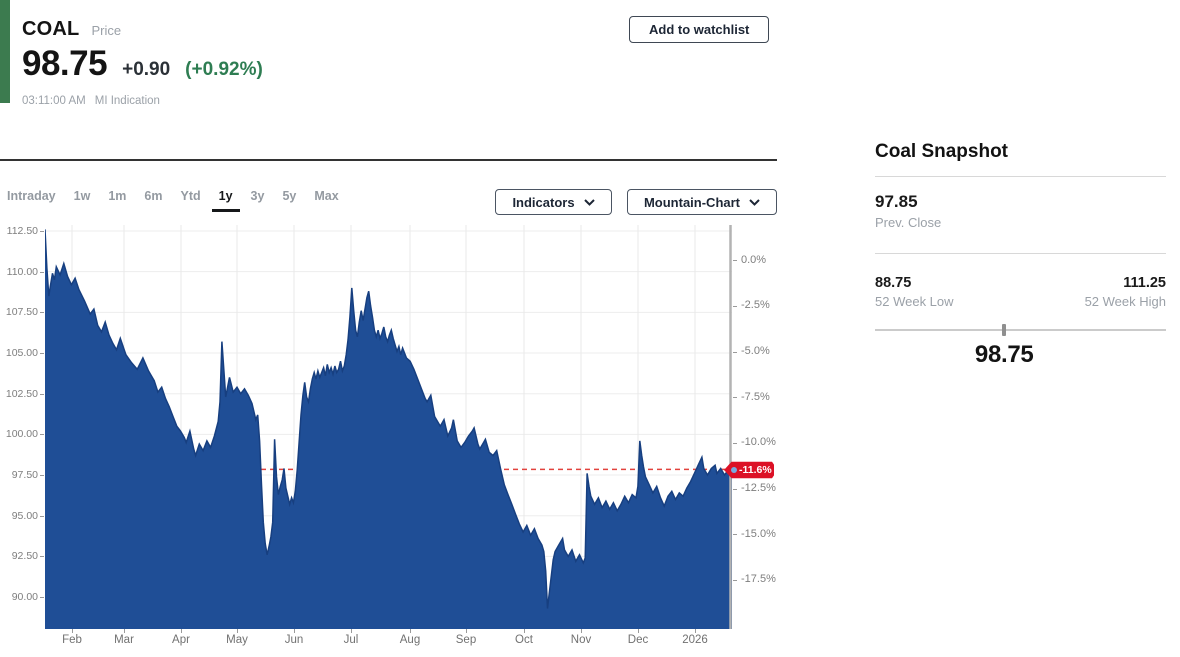 Image resolution: width=1180 pixels, height=657 pixels. I want to click on y-axis-right-label: -10.0%, so click(758, 442).